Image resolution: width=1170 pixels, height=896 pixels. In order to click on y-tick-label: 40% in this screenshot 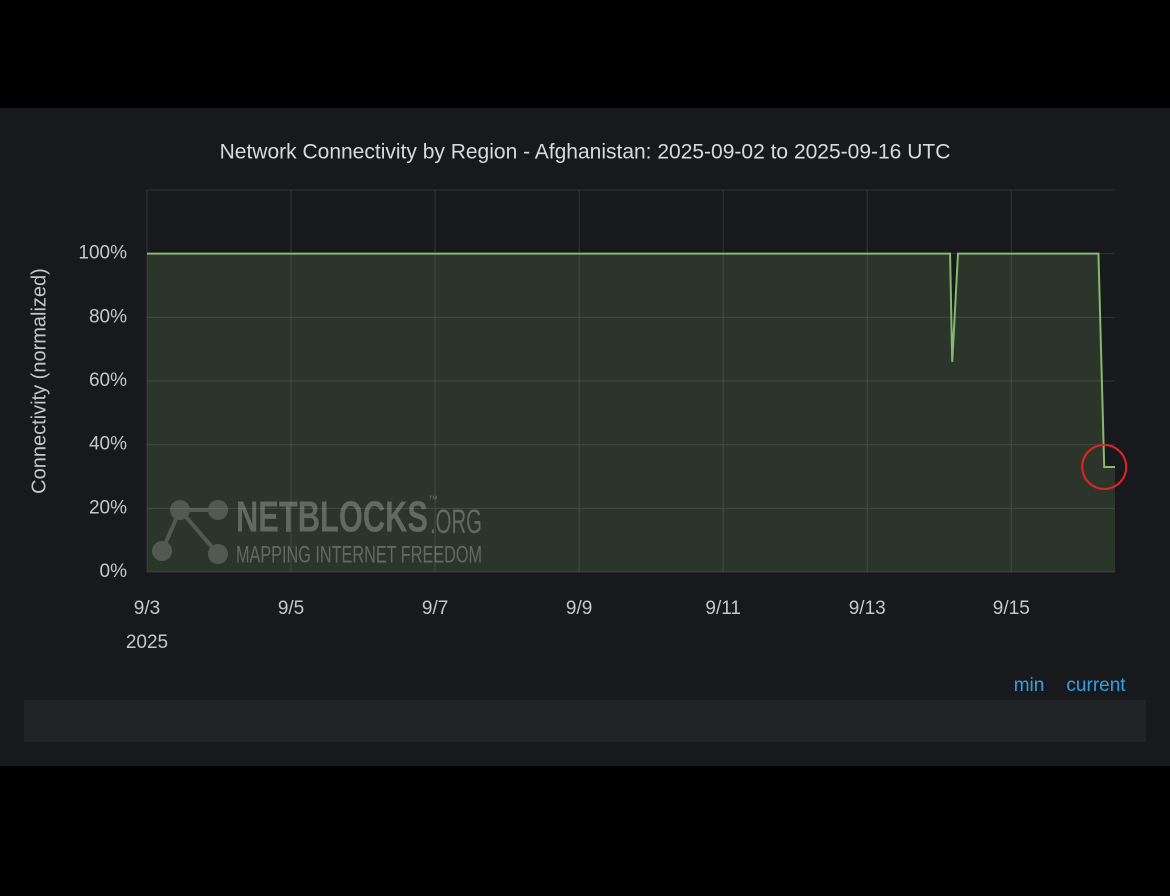, I will do `click(108, 444)`.